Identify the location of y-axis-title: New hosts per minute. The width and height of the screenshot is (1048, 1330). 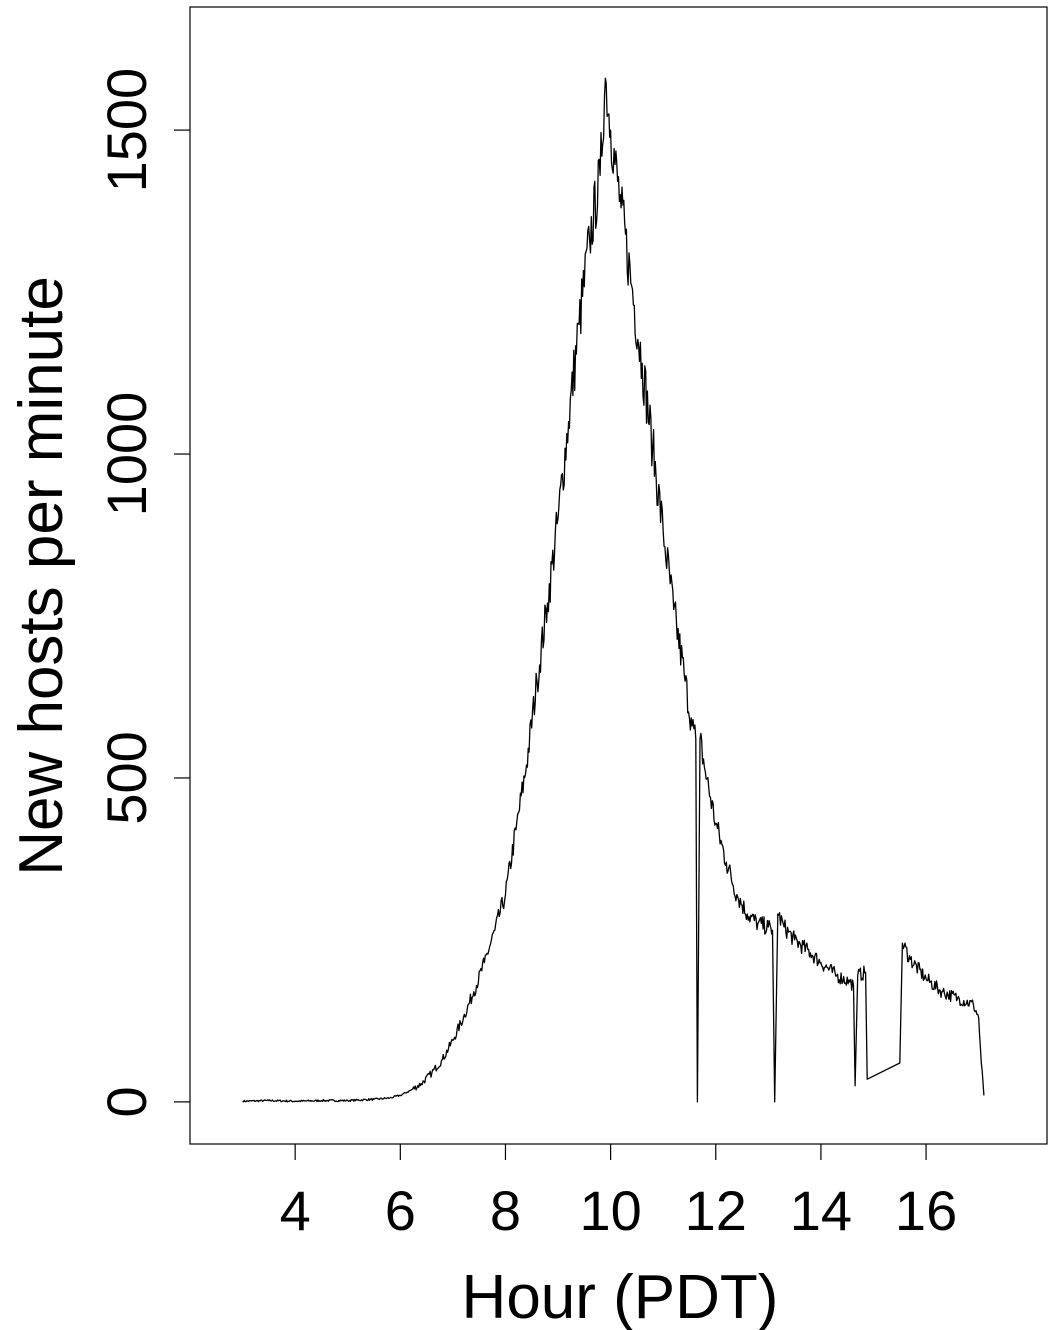
(41, 576).